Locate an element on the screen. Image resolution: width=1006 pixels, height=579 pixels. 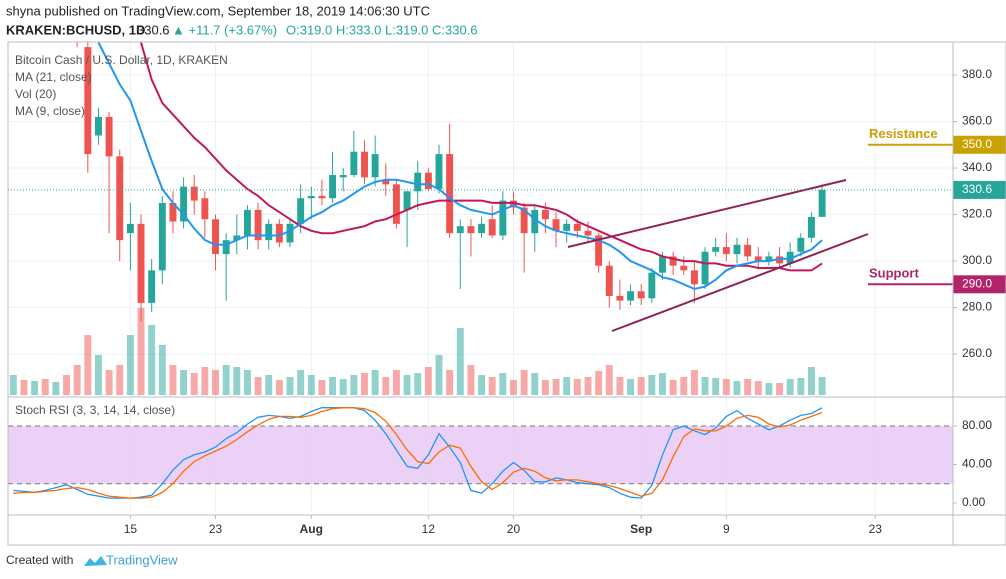
y-tick-label: 360.0 is located at coordinates (977, 121).